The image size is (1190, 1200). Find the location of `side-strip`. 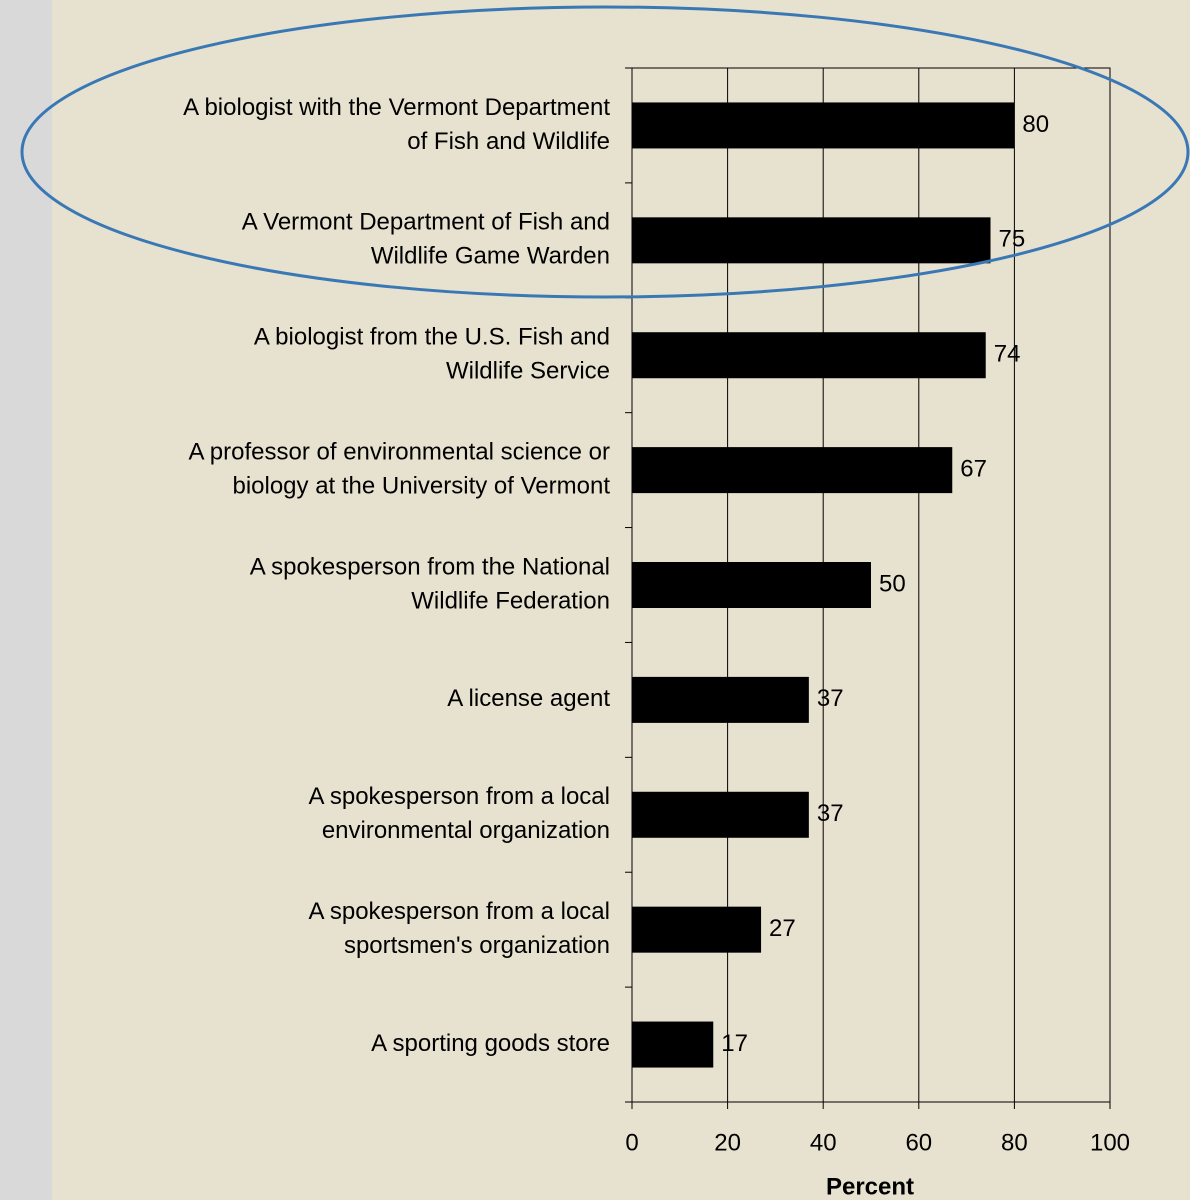

side-strip is located at coordinates (26, 600).